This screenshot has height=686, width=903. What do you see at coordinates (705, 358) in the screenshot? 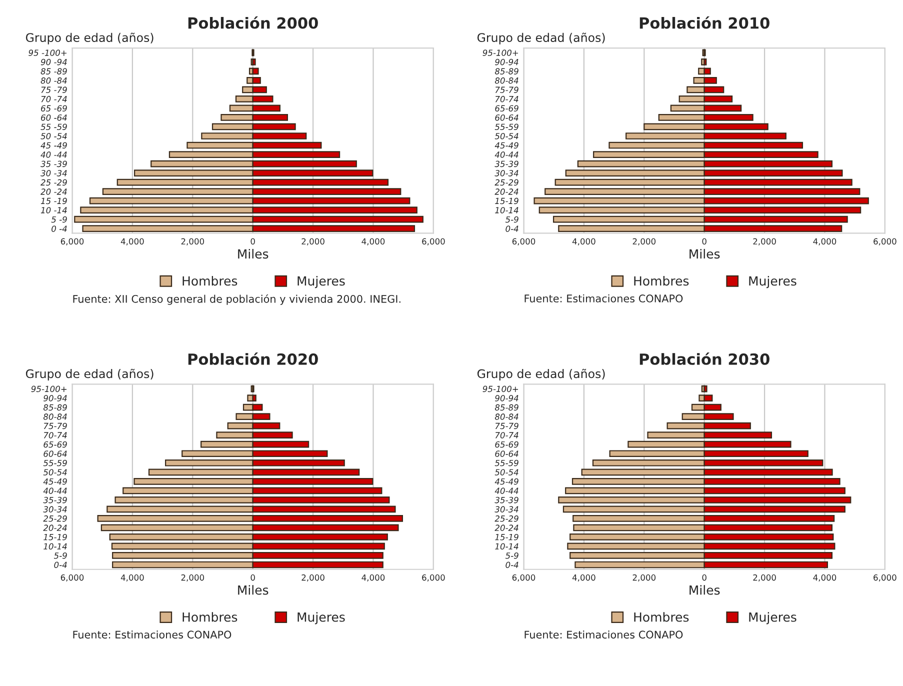
I see `chart-title: Población 2030` at bounding box center [705, 358].